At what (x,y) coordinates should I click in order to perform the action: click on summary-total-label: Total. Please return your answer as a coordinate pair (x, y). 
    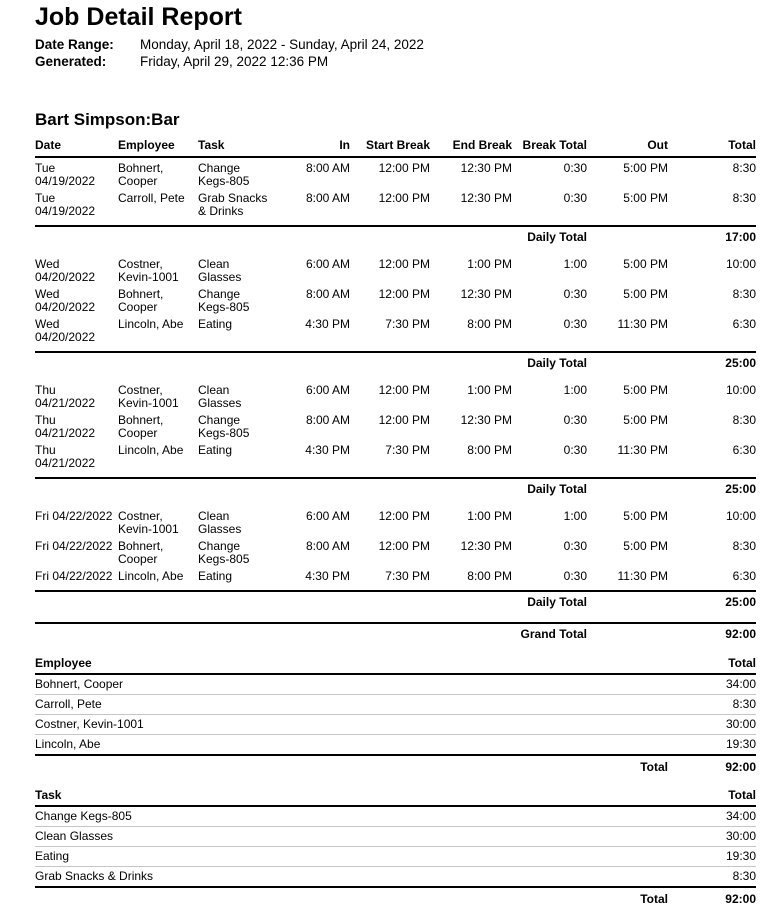
    Looking at the image, I should click on (654, 899).